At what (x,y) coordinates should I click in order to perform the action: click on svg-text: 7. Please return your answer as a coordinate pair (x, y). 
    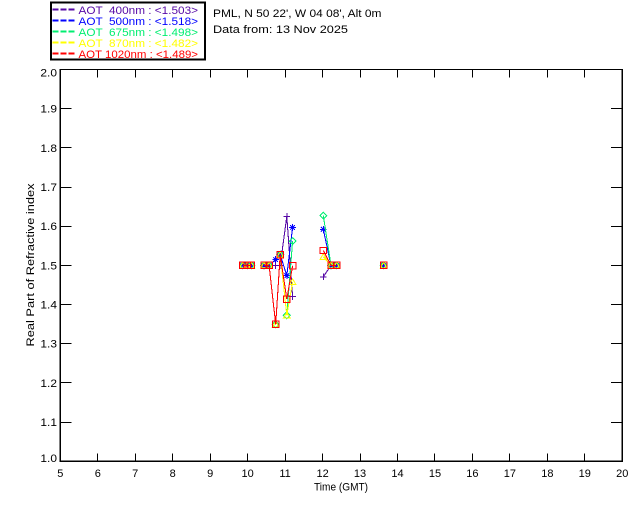
    Looking at the image, I should click on (135, 474).